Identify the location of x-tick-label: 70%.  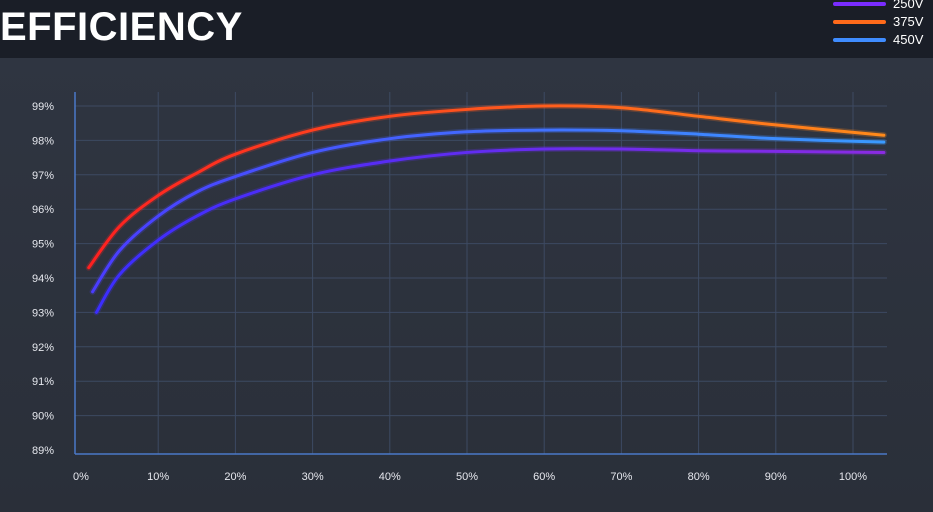
(621, 477).